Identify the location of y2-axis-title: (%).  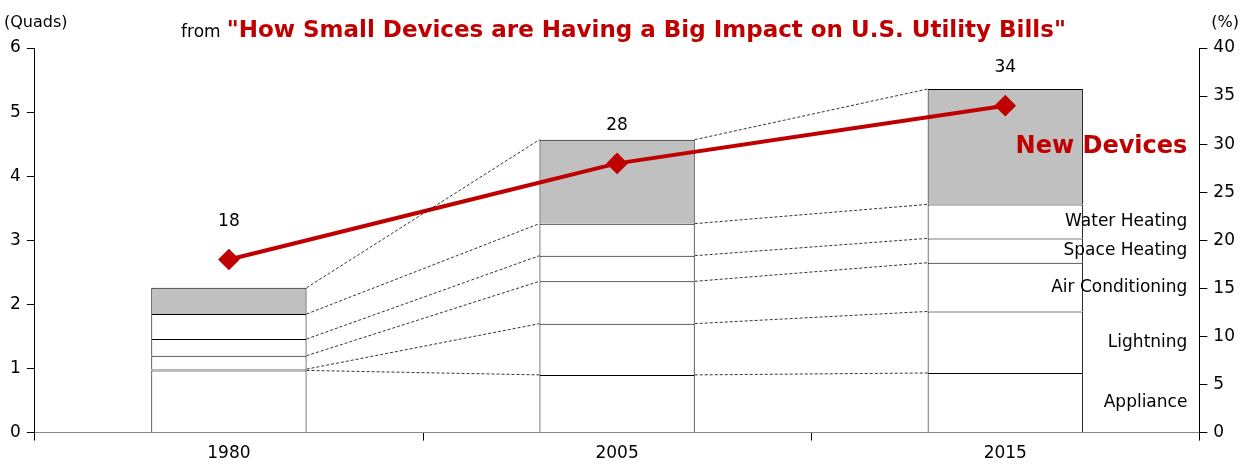
(1225, 21).